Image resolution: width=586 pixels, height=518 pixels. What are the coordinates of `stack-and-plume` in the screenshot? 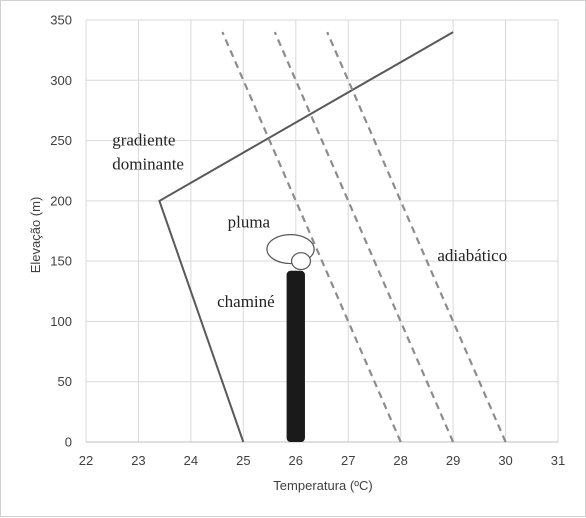 It's located at (290, 338).